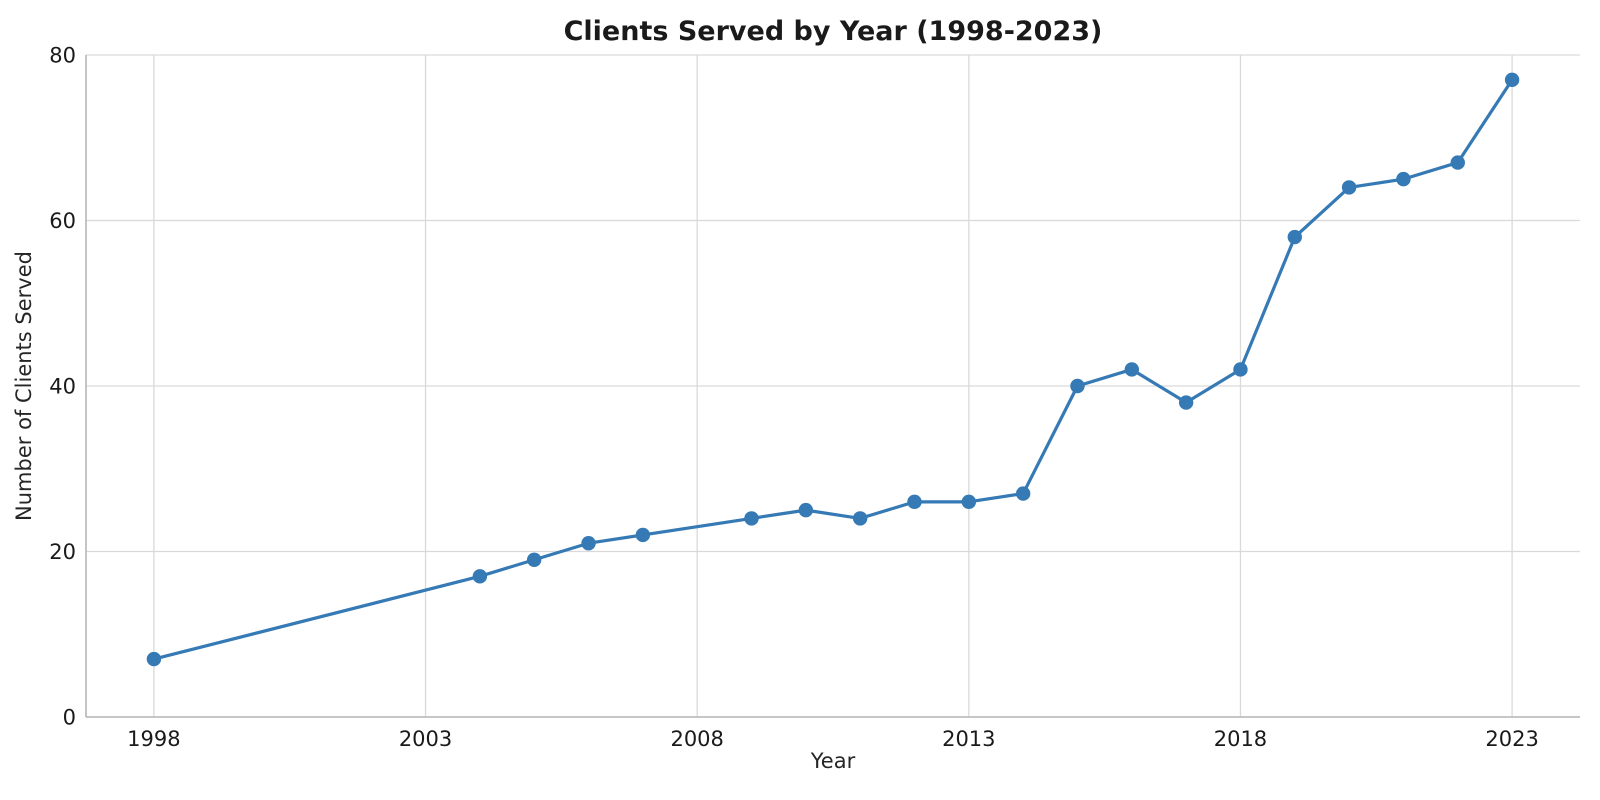 The width and height of the screenshot is (1600, 800). I want to click on y-tick-label: 40, so click(62, 387).